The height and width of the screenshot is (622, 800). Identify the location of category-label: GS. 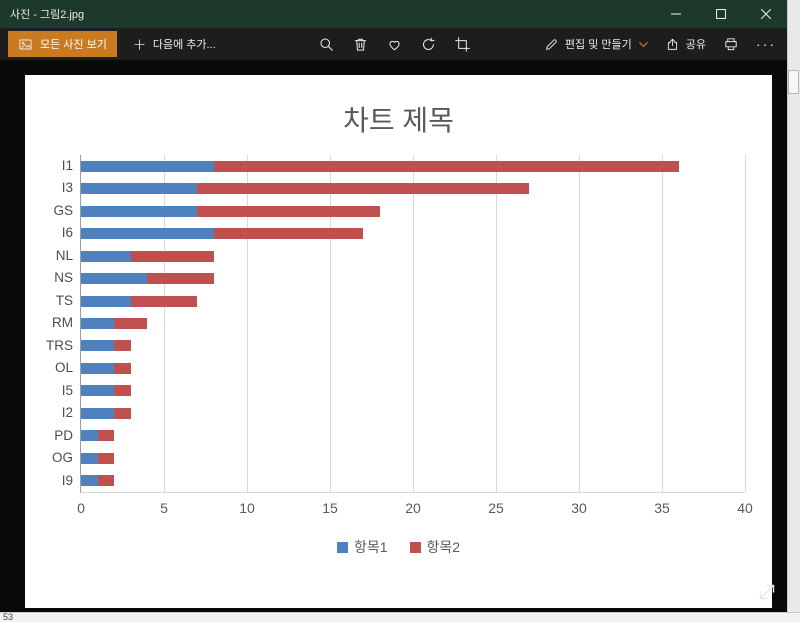
(63, 210).